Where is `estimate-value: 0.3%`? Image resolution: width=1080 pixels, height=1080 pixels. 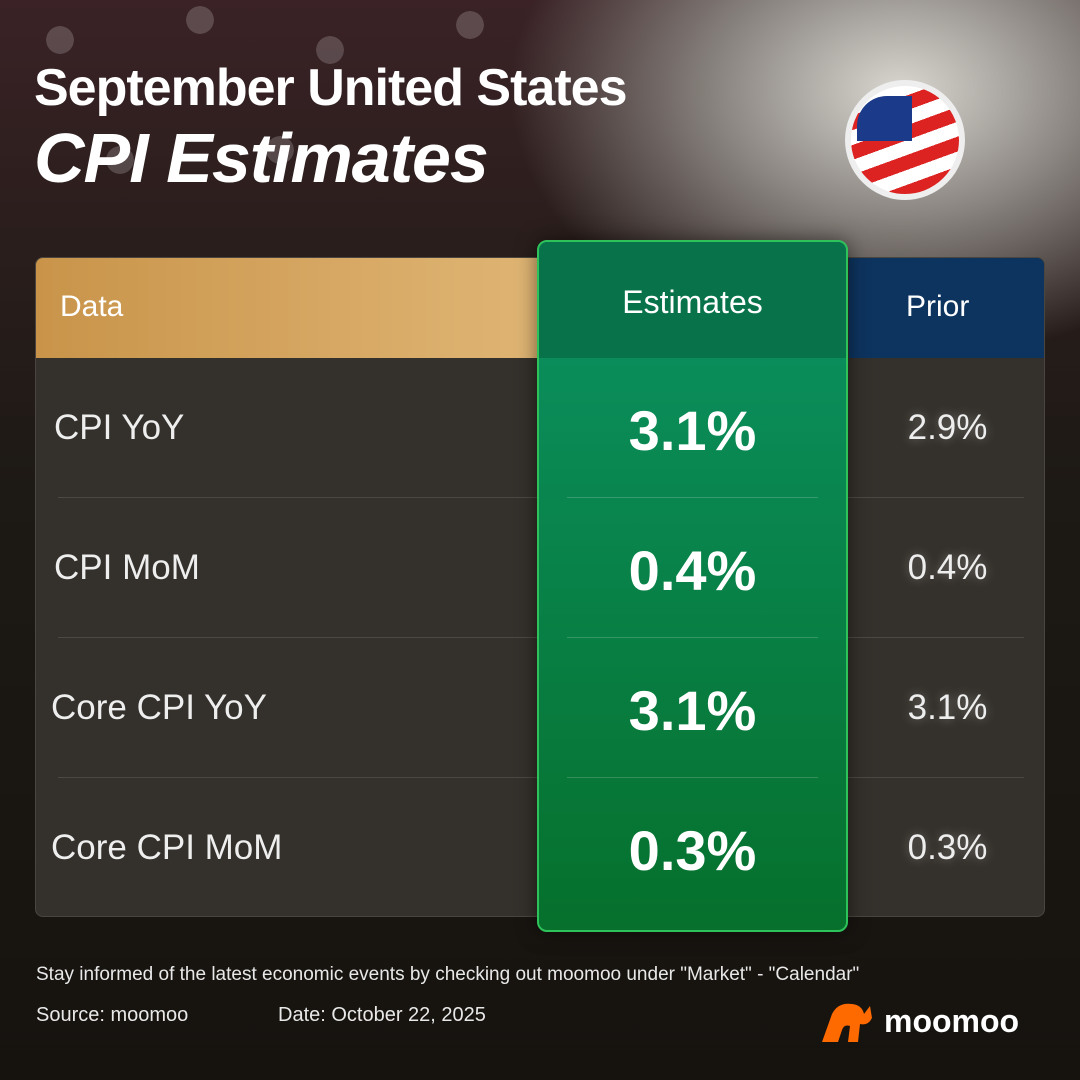
estimate-value: 0.3% is located at coordinates (692, 850).